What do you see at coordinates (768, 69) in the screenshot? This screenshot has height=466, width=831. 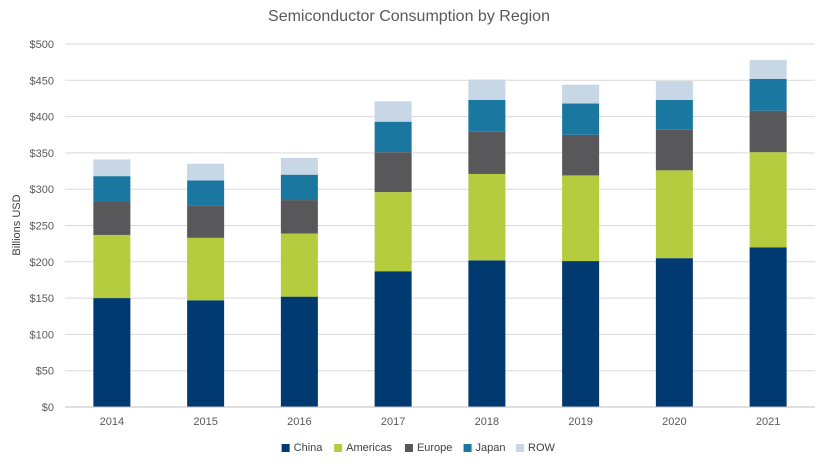 I see `bar-segment-row-2021` at bounding box center [768, 69].